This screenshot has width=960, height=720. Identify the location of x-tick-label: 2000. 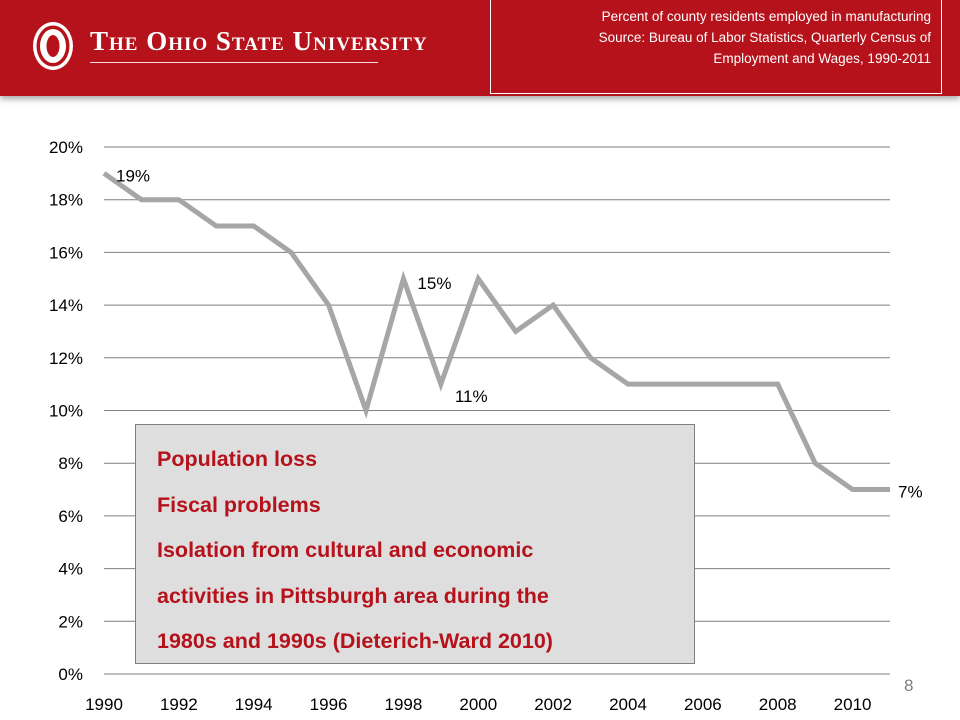
(478, 704).